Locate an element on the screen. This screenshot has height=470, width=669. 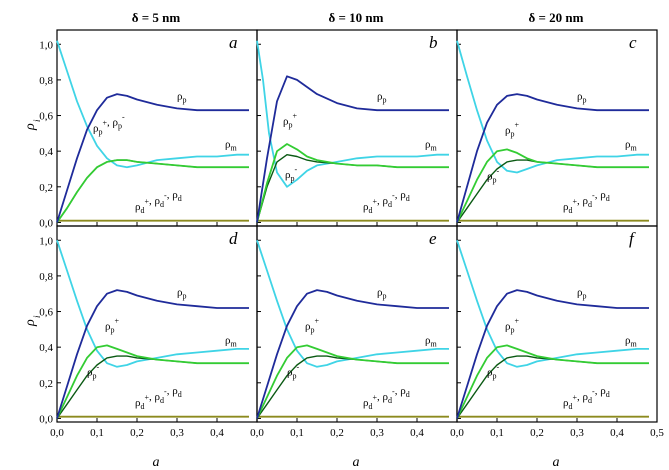
panel-e: 0,0 0,1 0,2 0,3 0,4 e ρp ρm ρp+ ρp-ρd+, ρd-, ρd is located at coordinates (354, 332).